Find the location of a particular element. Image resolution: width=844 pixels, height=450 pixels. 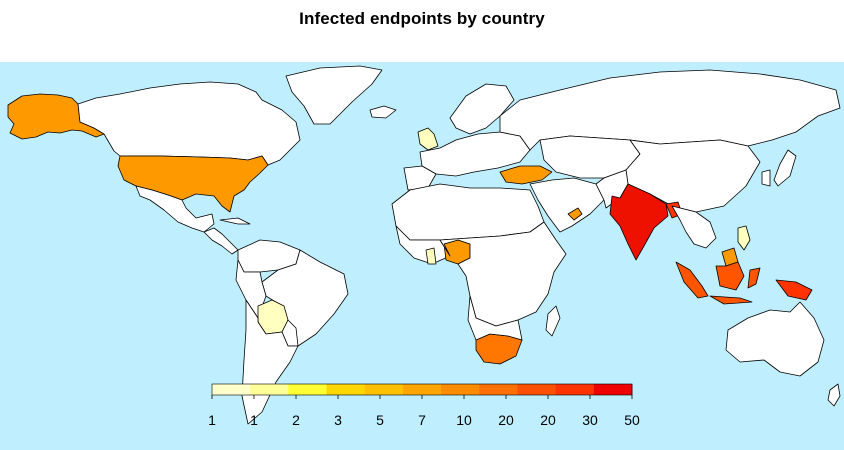

country-korea is located at coordinates (766, 178).